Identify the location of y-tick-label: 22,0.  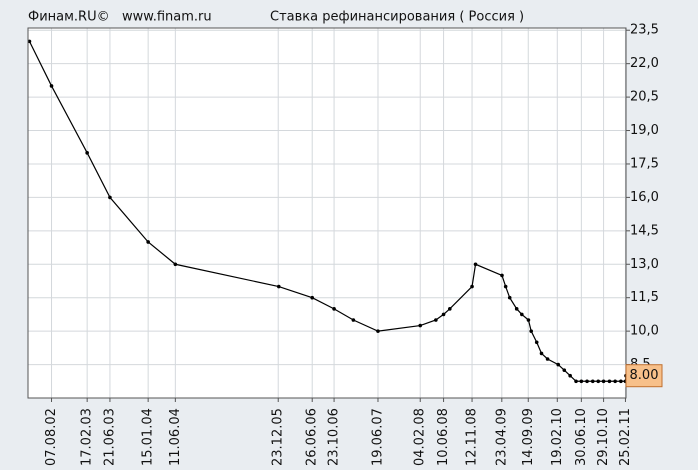
(644, 63).